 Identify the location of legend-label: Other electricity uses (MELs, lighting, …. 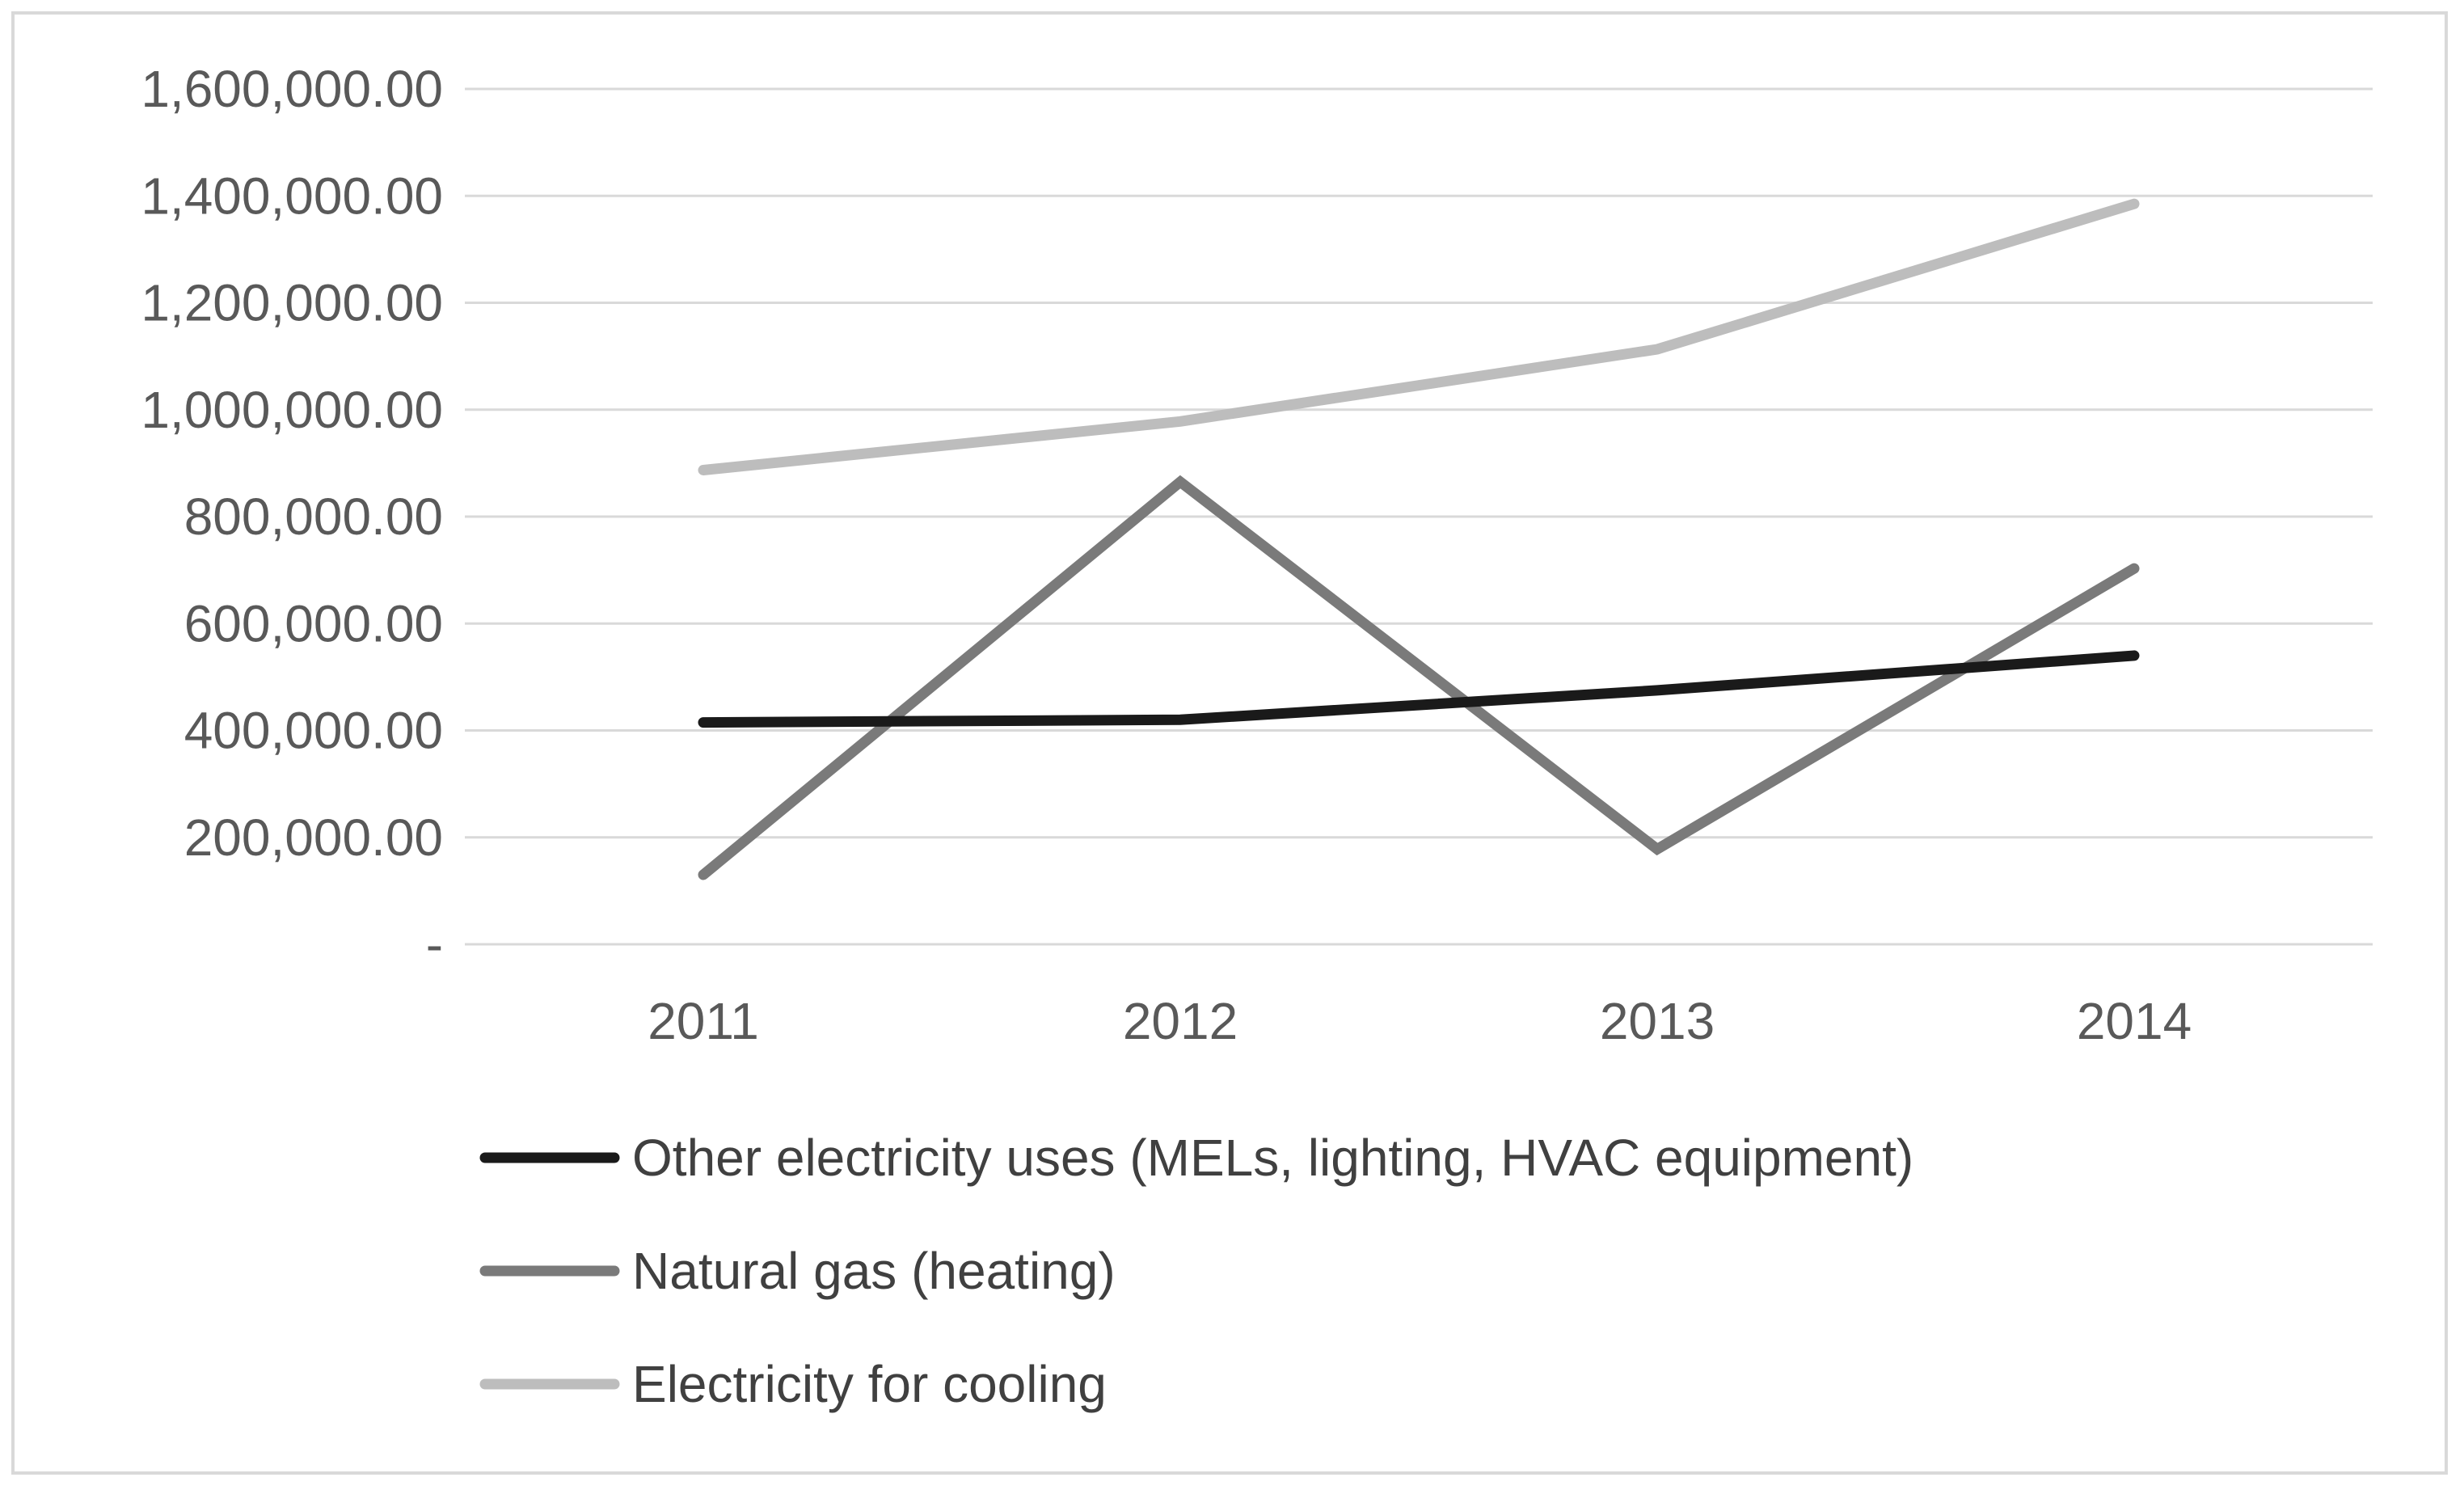
(1273, 1158).